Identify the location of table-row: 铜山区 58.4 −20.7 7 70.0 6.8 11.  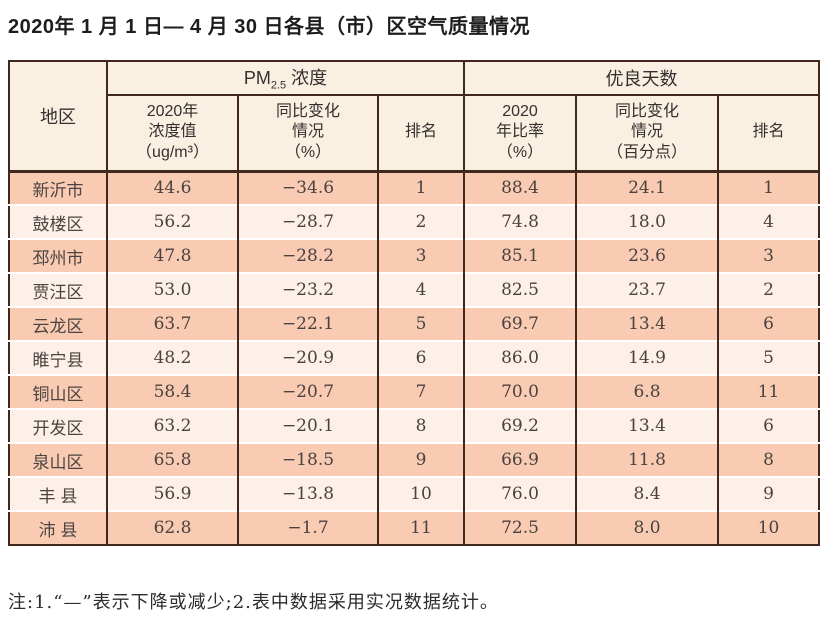
(414, 391).